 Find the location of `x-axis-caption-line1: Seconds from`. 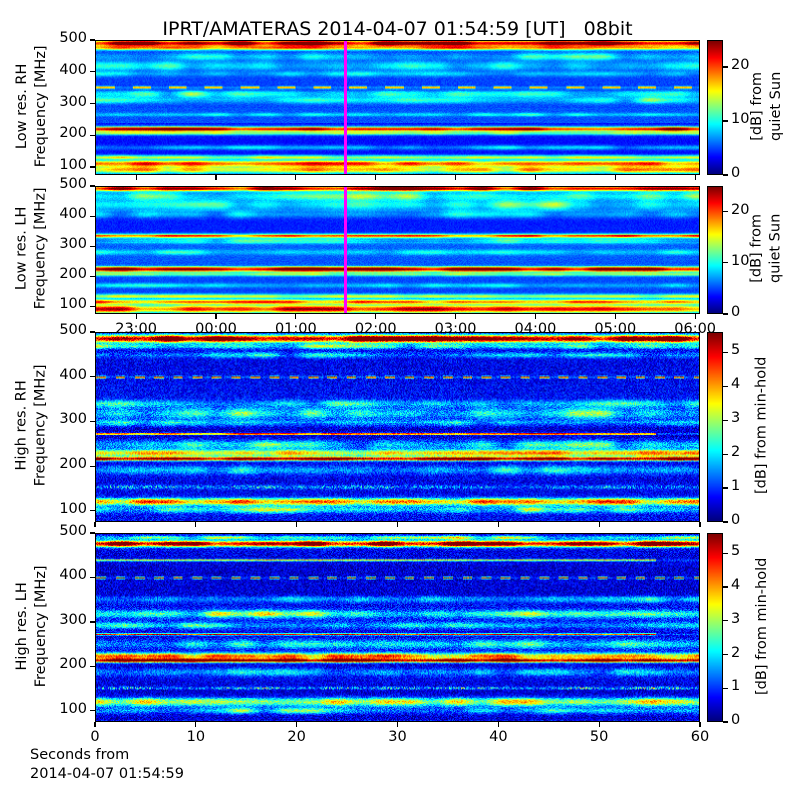

x-axis-caption-line1: Seconds from is located at coordinates (80, 755).